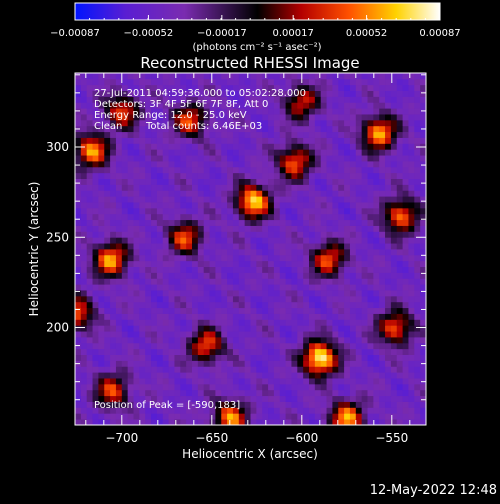 This screenshot has width=500, height=504. What do you see at coordinates (391, 438) in the screenshot?
I see `x-tick-label: −550` at bounding box center [391, 438].